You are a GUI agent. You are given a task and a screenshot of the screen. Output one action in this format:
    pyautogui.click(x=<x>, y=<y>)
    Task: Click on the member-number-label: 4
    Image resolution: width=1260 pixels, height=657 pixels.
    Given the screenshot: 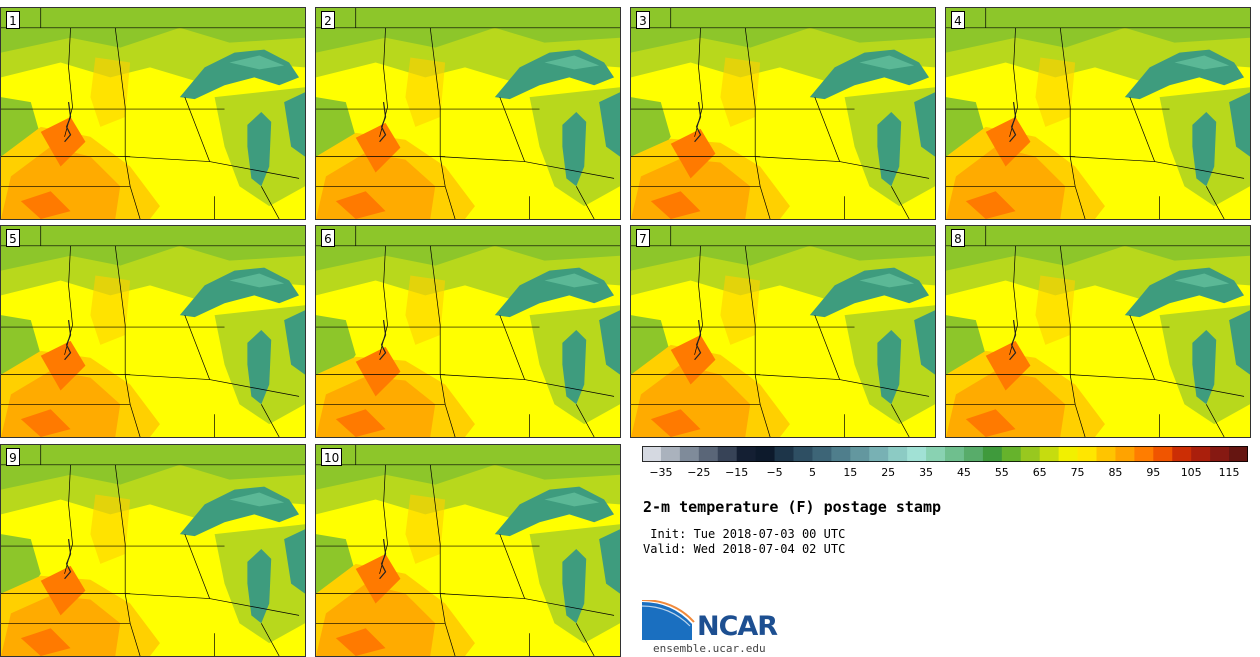 What is the action you would take?
    pyautogui.click(x=958, y=20)
    